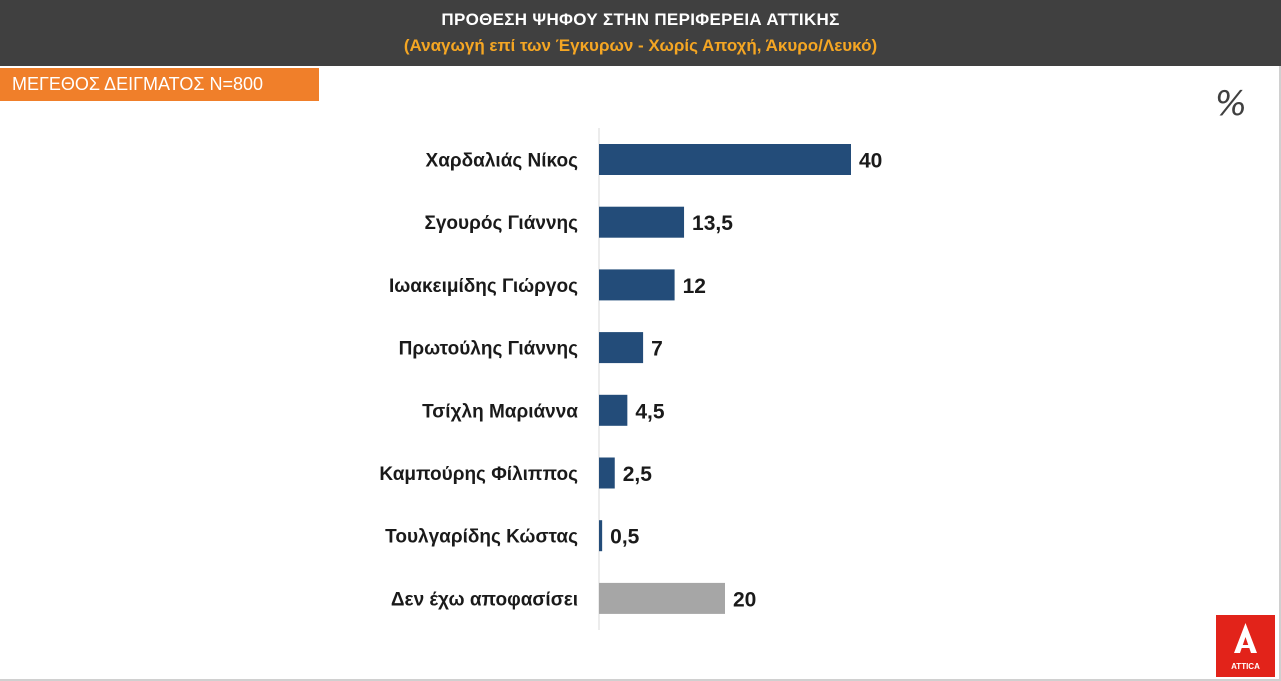  What do you see at coordinates (501, 223) in the screenshot?
I see `category-label: Σγουρός Γιάννης` at bounding box center [501, 223].